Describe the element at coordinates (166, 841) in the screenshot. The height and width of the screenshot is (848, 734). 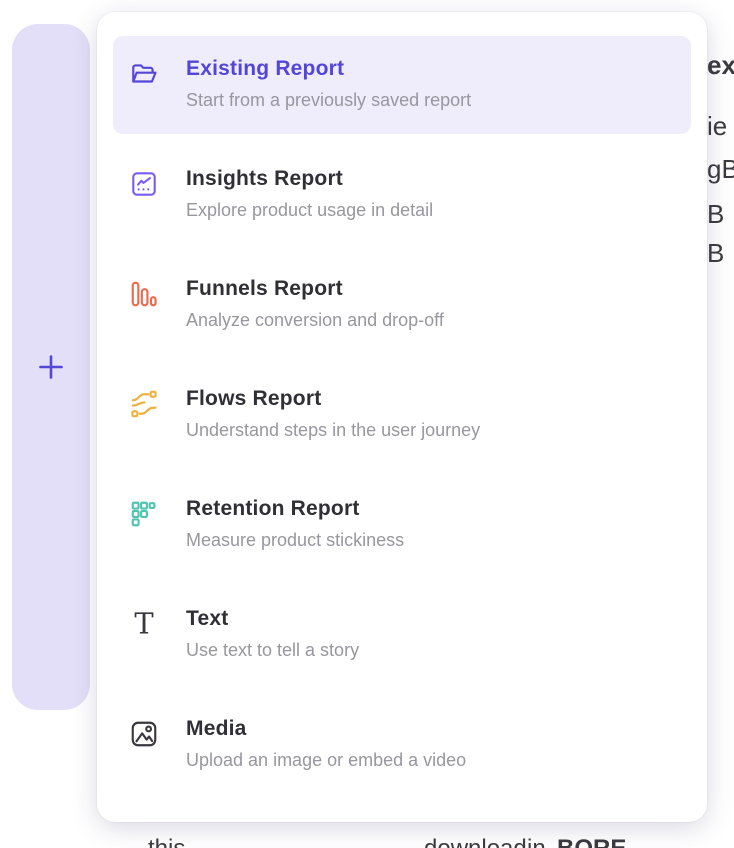
I see `occluded-text-fragment: this` at that location.